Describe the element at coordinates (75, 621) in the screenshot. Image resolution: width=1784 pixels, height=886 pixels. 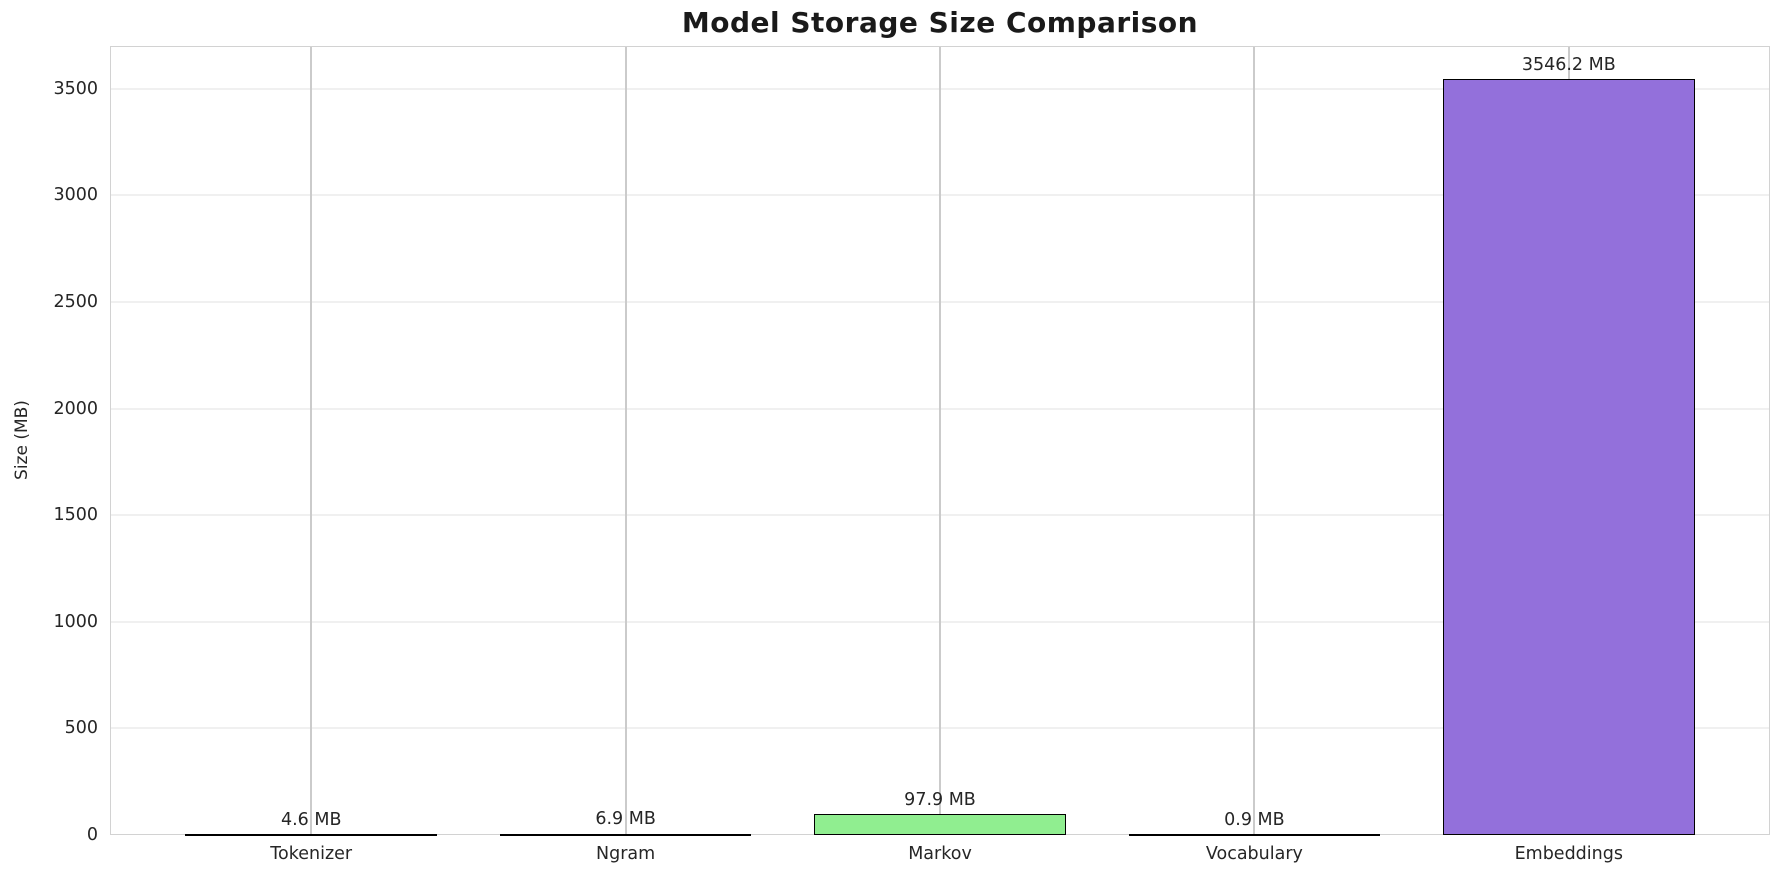
I see `y-tick-label: 1000` at that location.